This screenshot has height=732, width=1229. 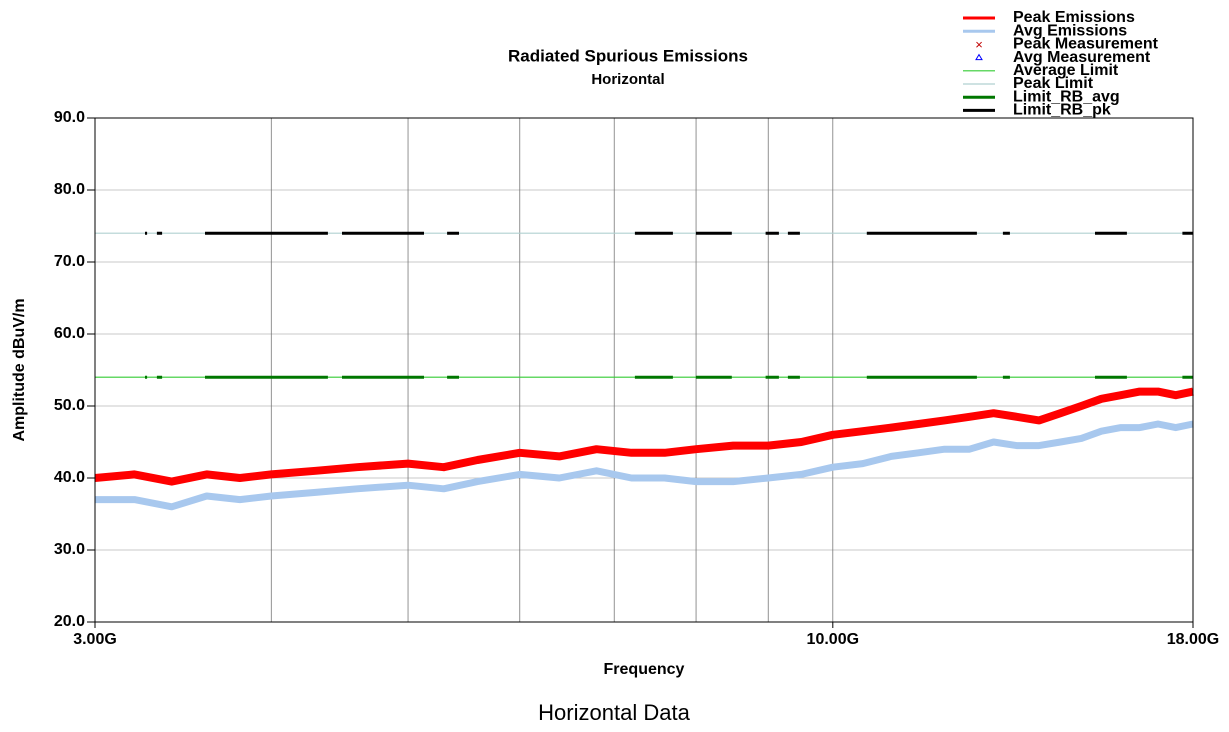 I want to click on legend-marker: ×, so click(x=979, y=44).